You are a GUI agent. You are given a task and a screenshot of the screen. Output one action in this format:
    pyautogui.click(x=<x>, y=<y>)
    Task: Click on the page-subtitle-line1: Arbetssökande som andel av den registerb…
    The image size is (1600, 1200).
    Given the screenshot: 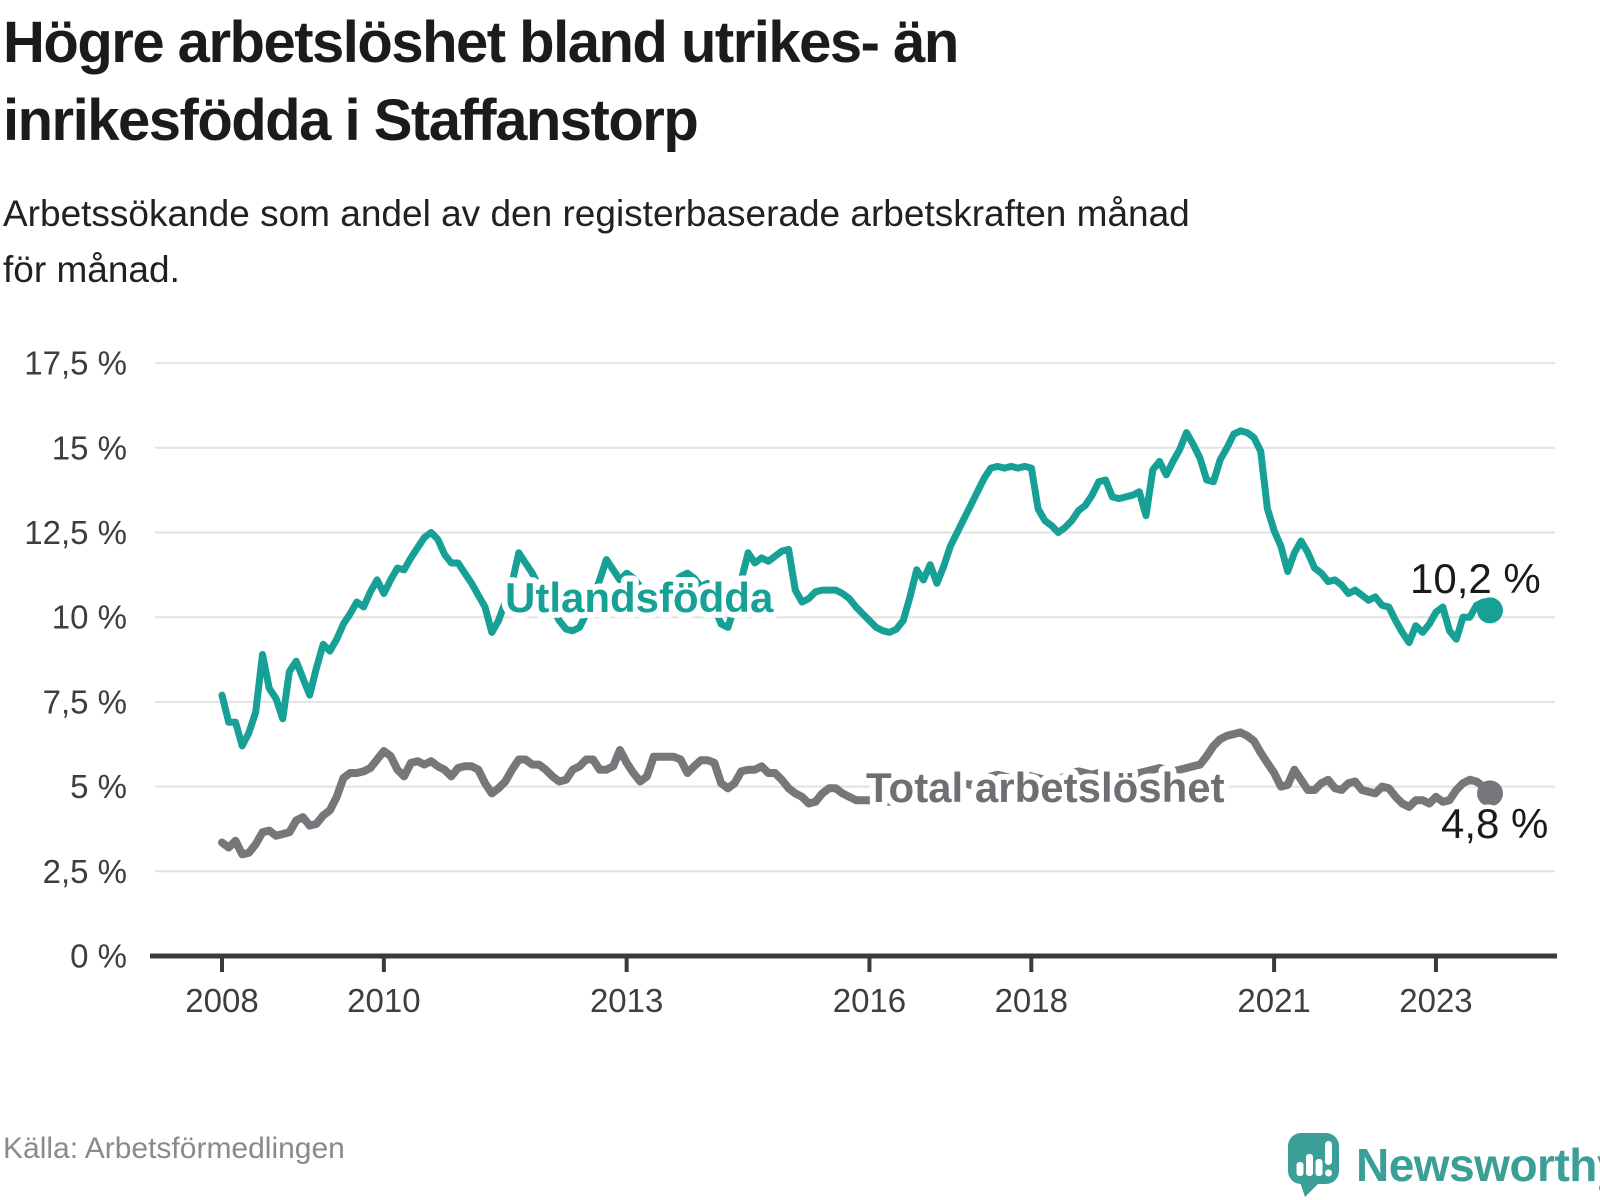 What is the action you would take?
    pyautogui.click(x=596, y=213)
    